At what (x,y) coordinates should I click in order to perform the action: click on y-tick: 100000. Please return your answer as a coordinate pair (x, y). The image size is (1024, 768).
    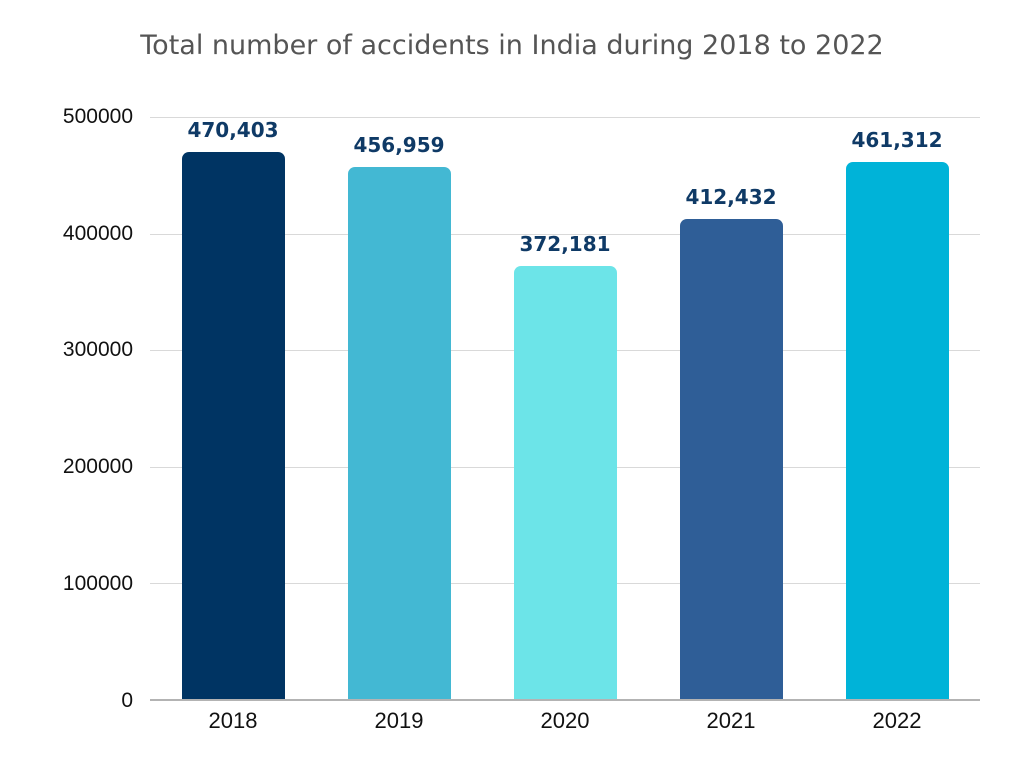
    Looking at the image, I should click on (97, 583).